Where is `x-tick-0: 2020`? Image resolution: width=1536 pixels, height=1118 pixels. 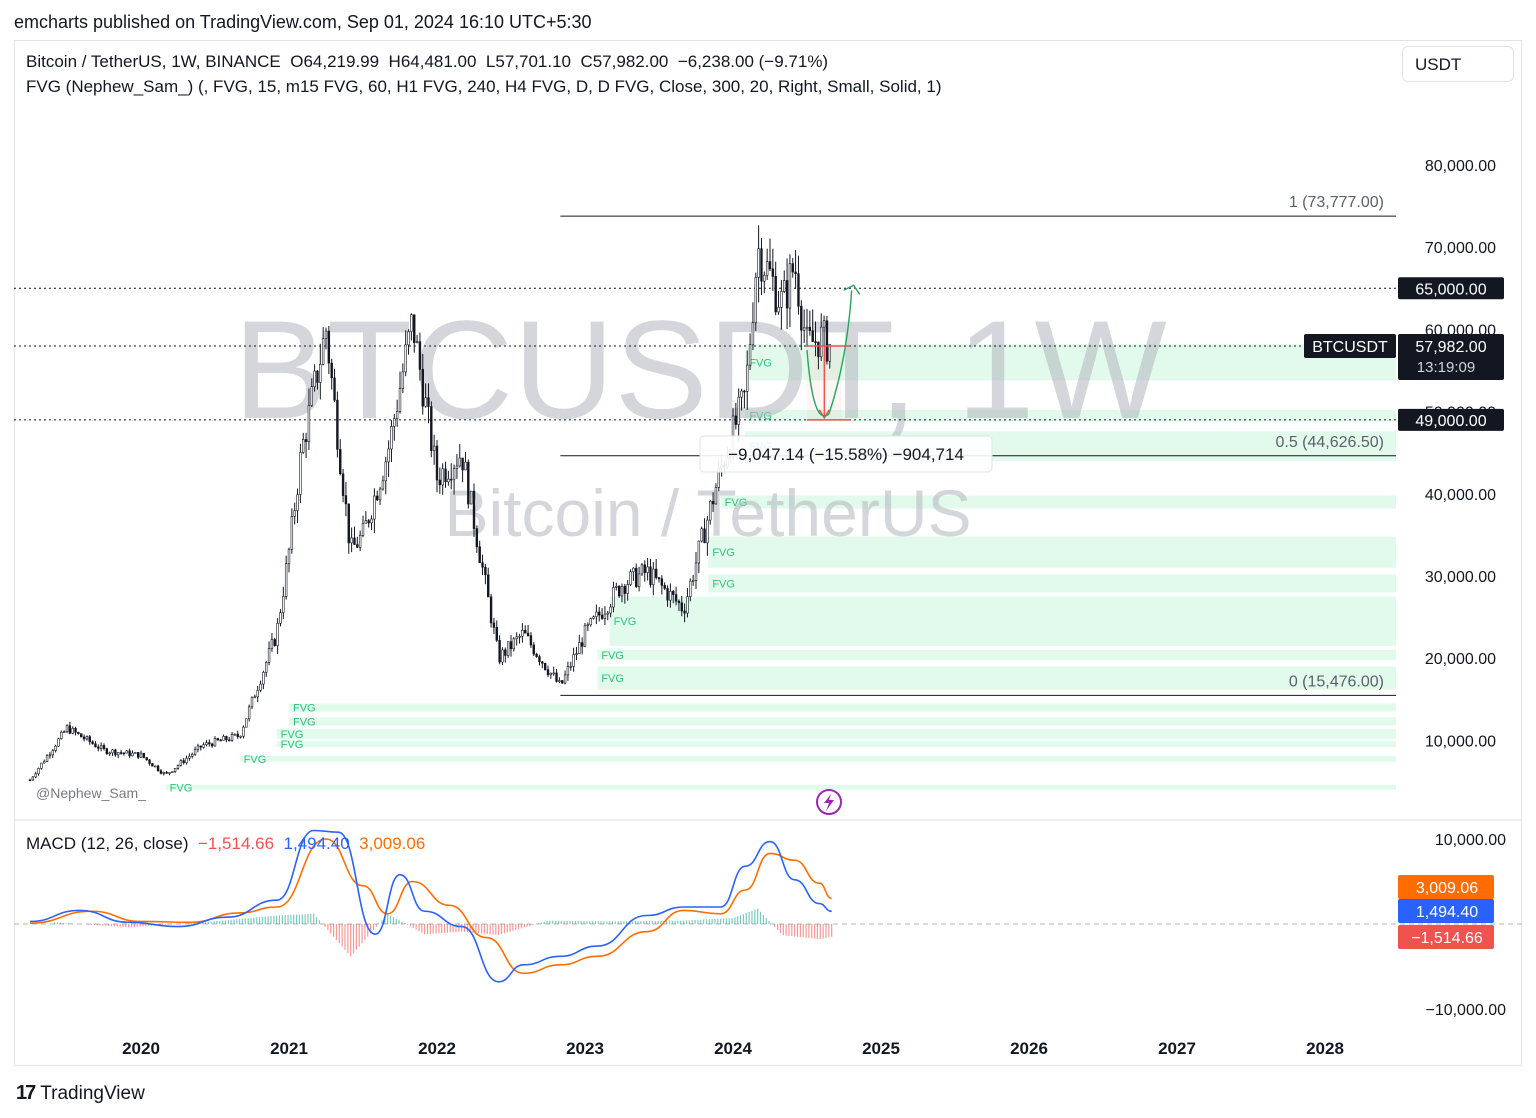
x-tick-0: 2020 is located at coordinates (141, 1048).